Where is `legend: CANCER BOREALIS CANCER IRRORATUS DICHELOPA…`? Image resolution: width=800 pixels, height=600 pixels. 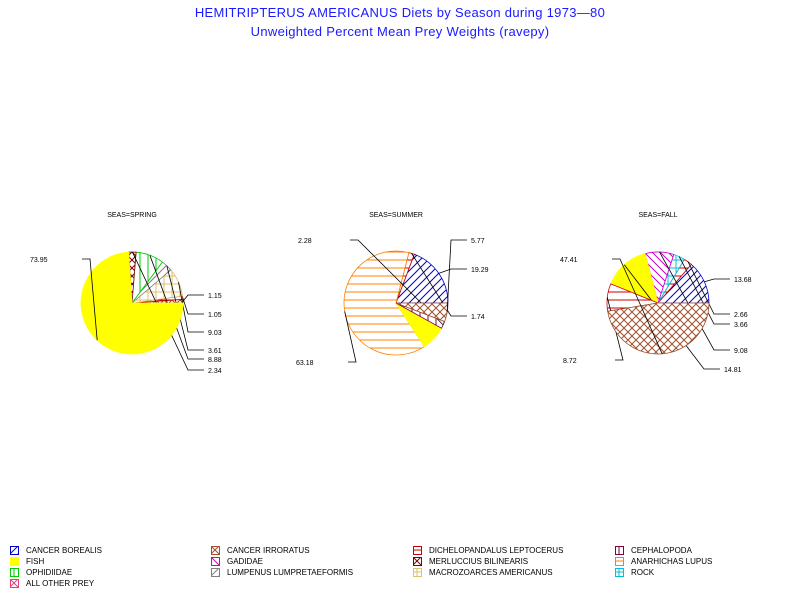
legend: CANCER BOREALIS CANCER IRRORATUS DICHELOPA… is located at coordinates (405, 573).